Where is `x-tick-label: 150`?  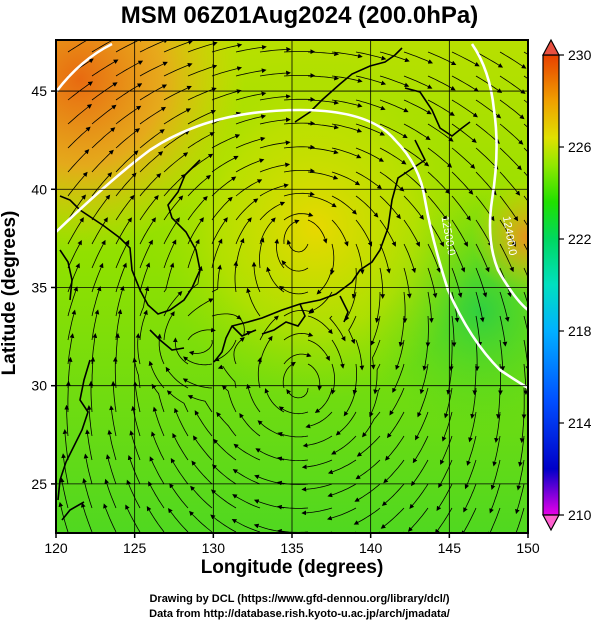 x-tick-label: 150 is located at coordinates (528, 548).